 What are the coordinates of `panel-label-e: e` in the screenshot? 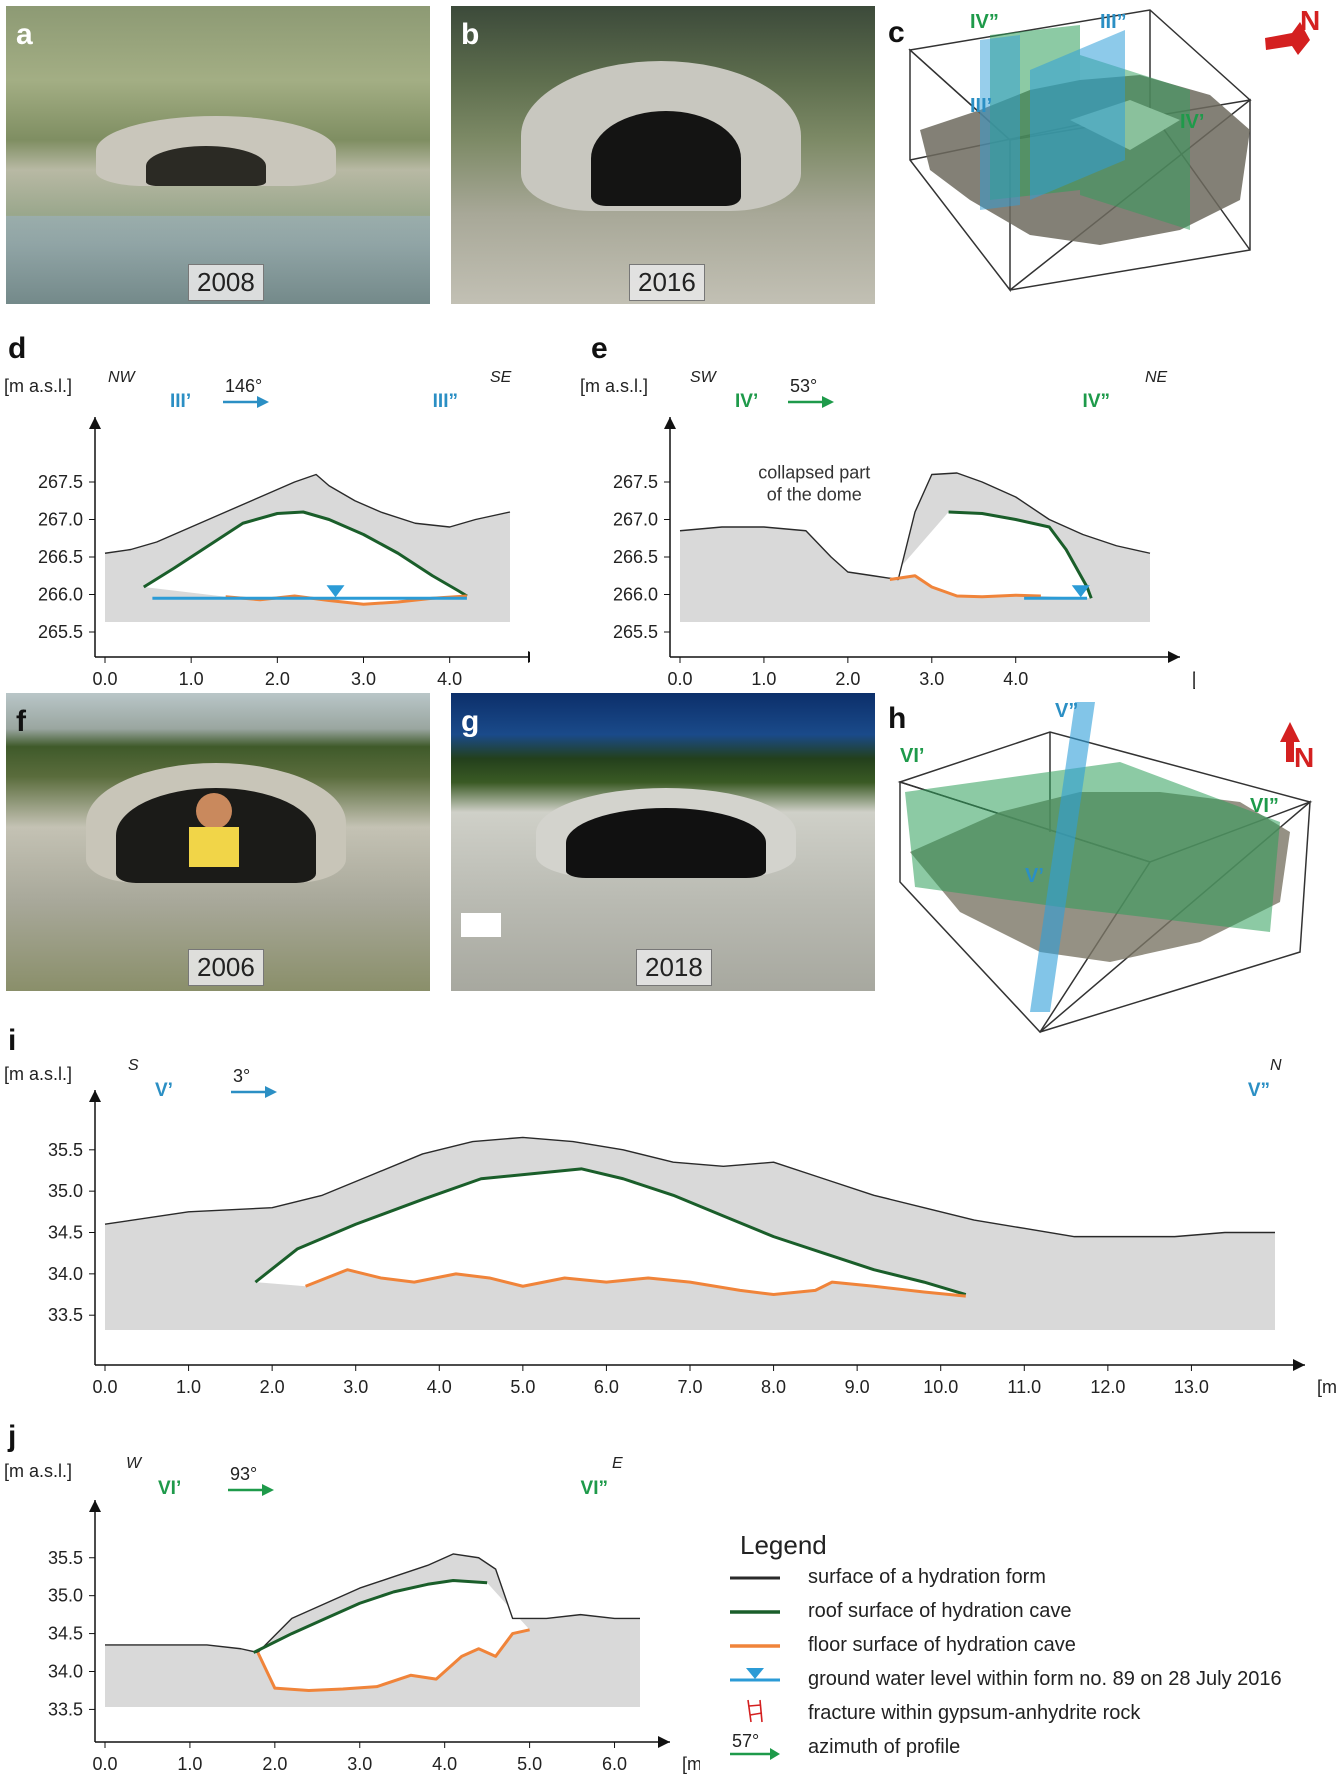 It's located at (599, 348).